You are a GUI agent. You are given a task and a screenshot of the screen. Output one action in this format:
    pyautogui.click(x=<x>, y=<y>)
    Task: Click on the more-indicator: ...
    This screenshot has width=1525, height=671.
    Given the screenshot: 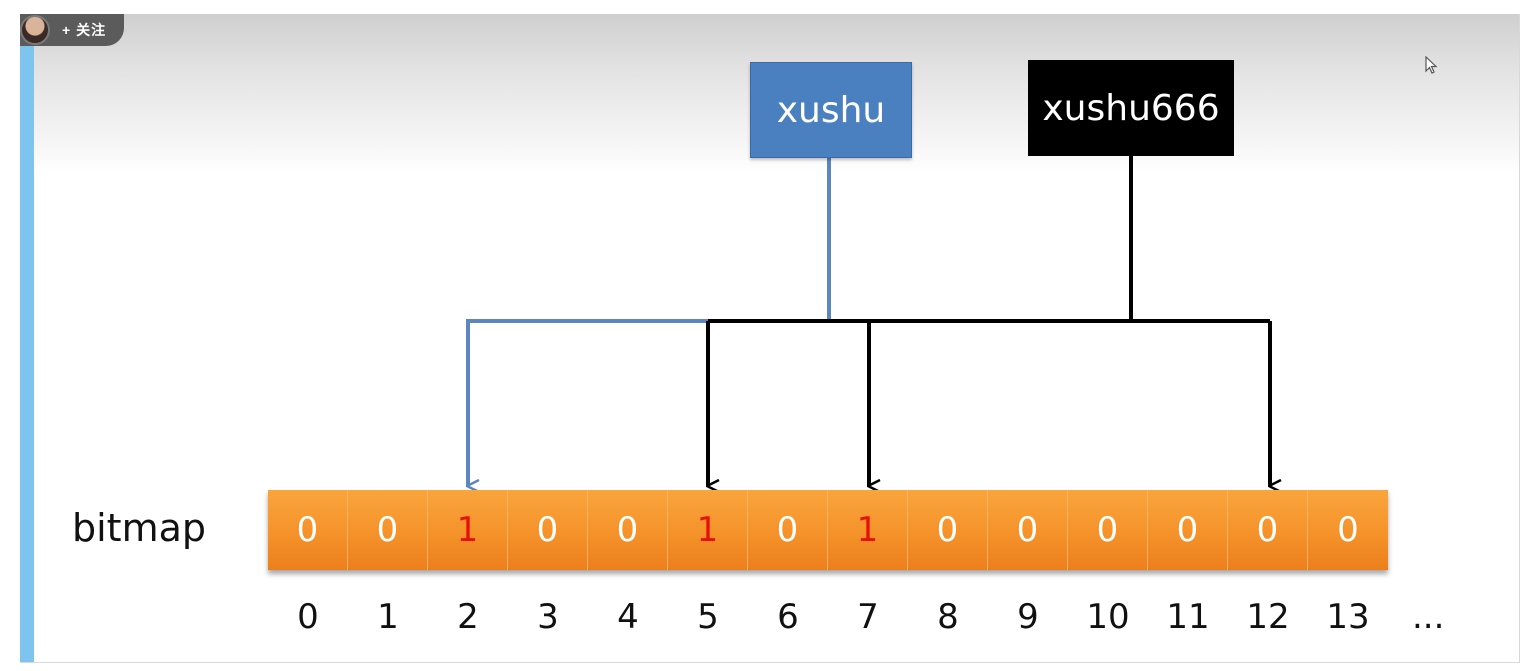 What is the action you would take?
    pyautogui.click(x=1428, y=617)
    